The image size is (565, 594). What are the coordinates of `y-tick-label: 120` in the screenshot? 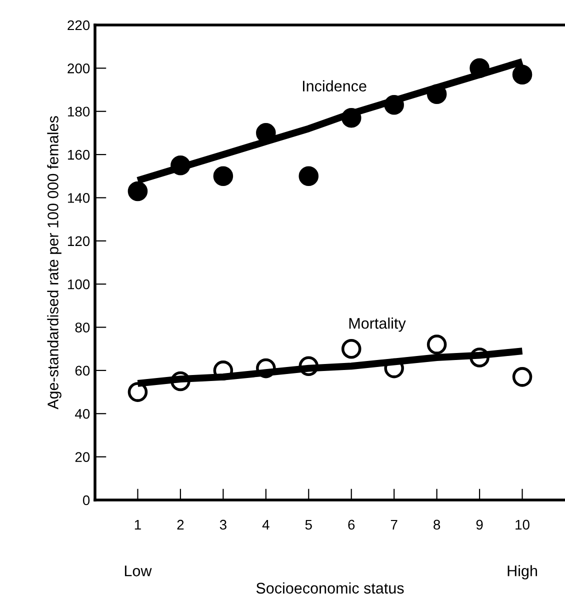 It's located at (79, 241).